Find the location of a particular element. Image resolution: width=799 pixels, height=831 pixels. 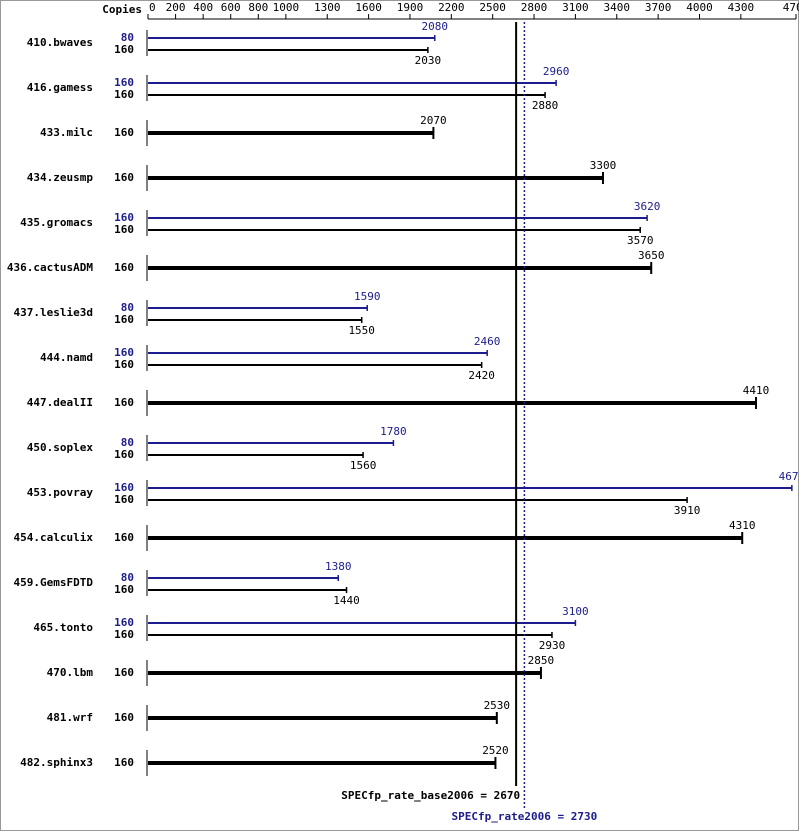

base-value-label: 2530 is located at coordinates (497, 705).